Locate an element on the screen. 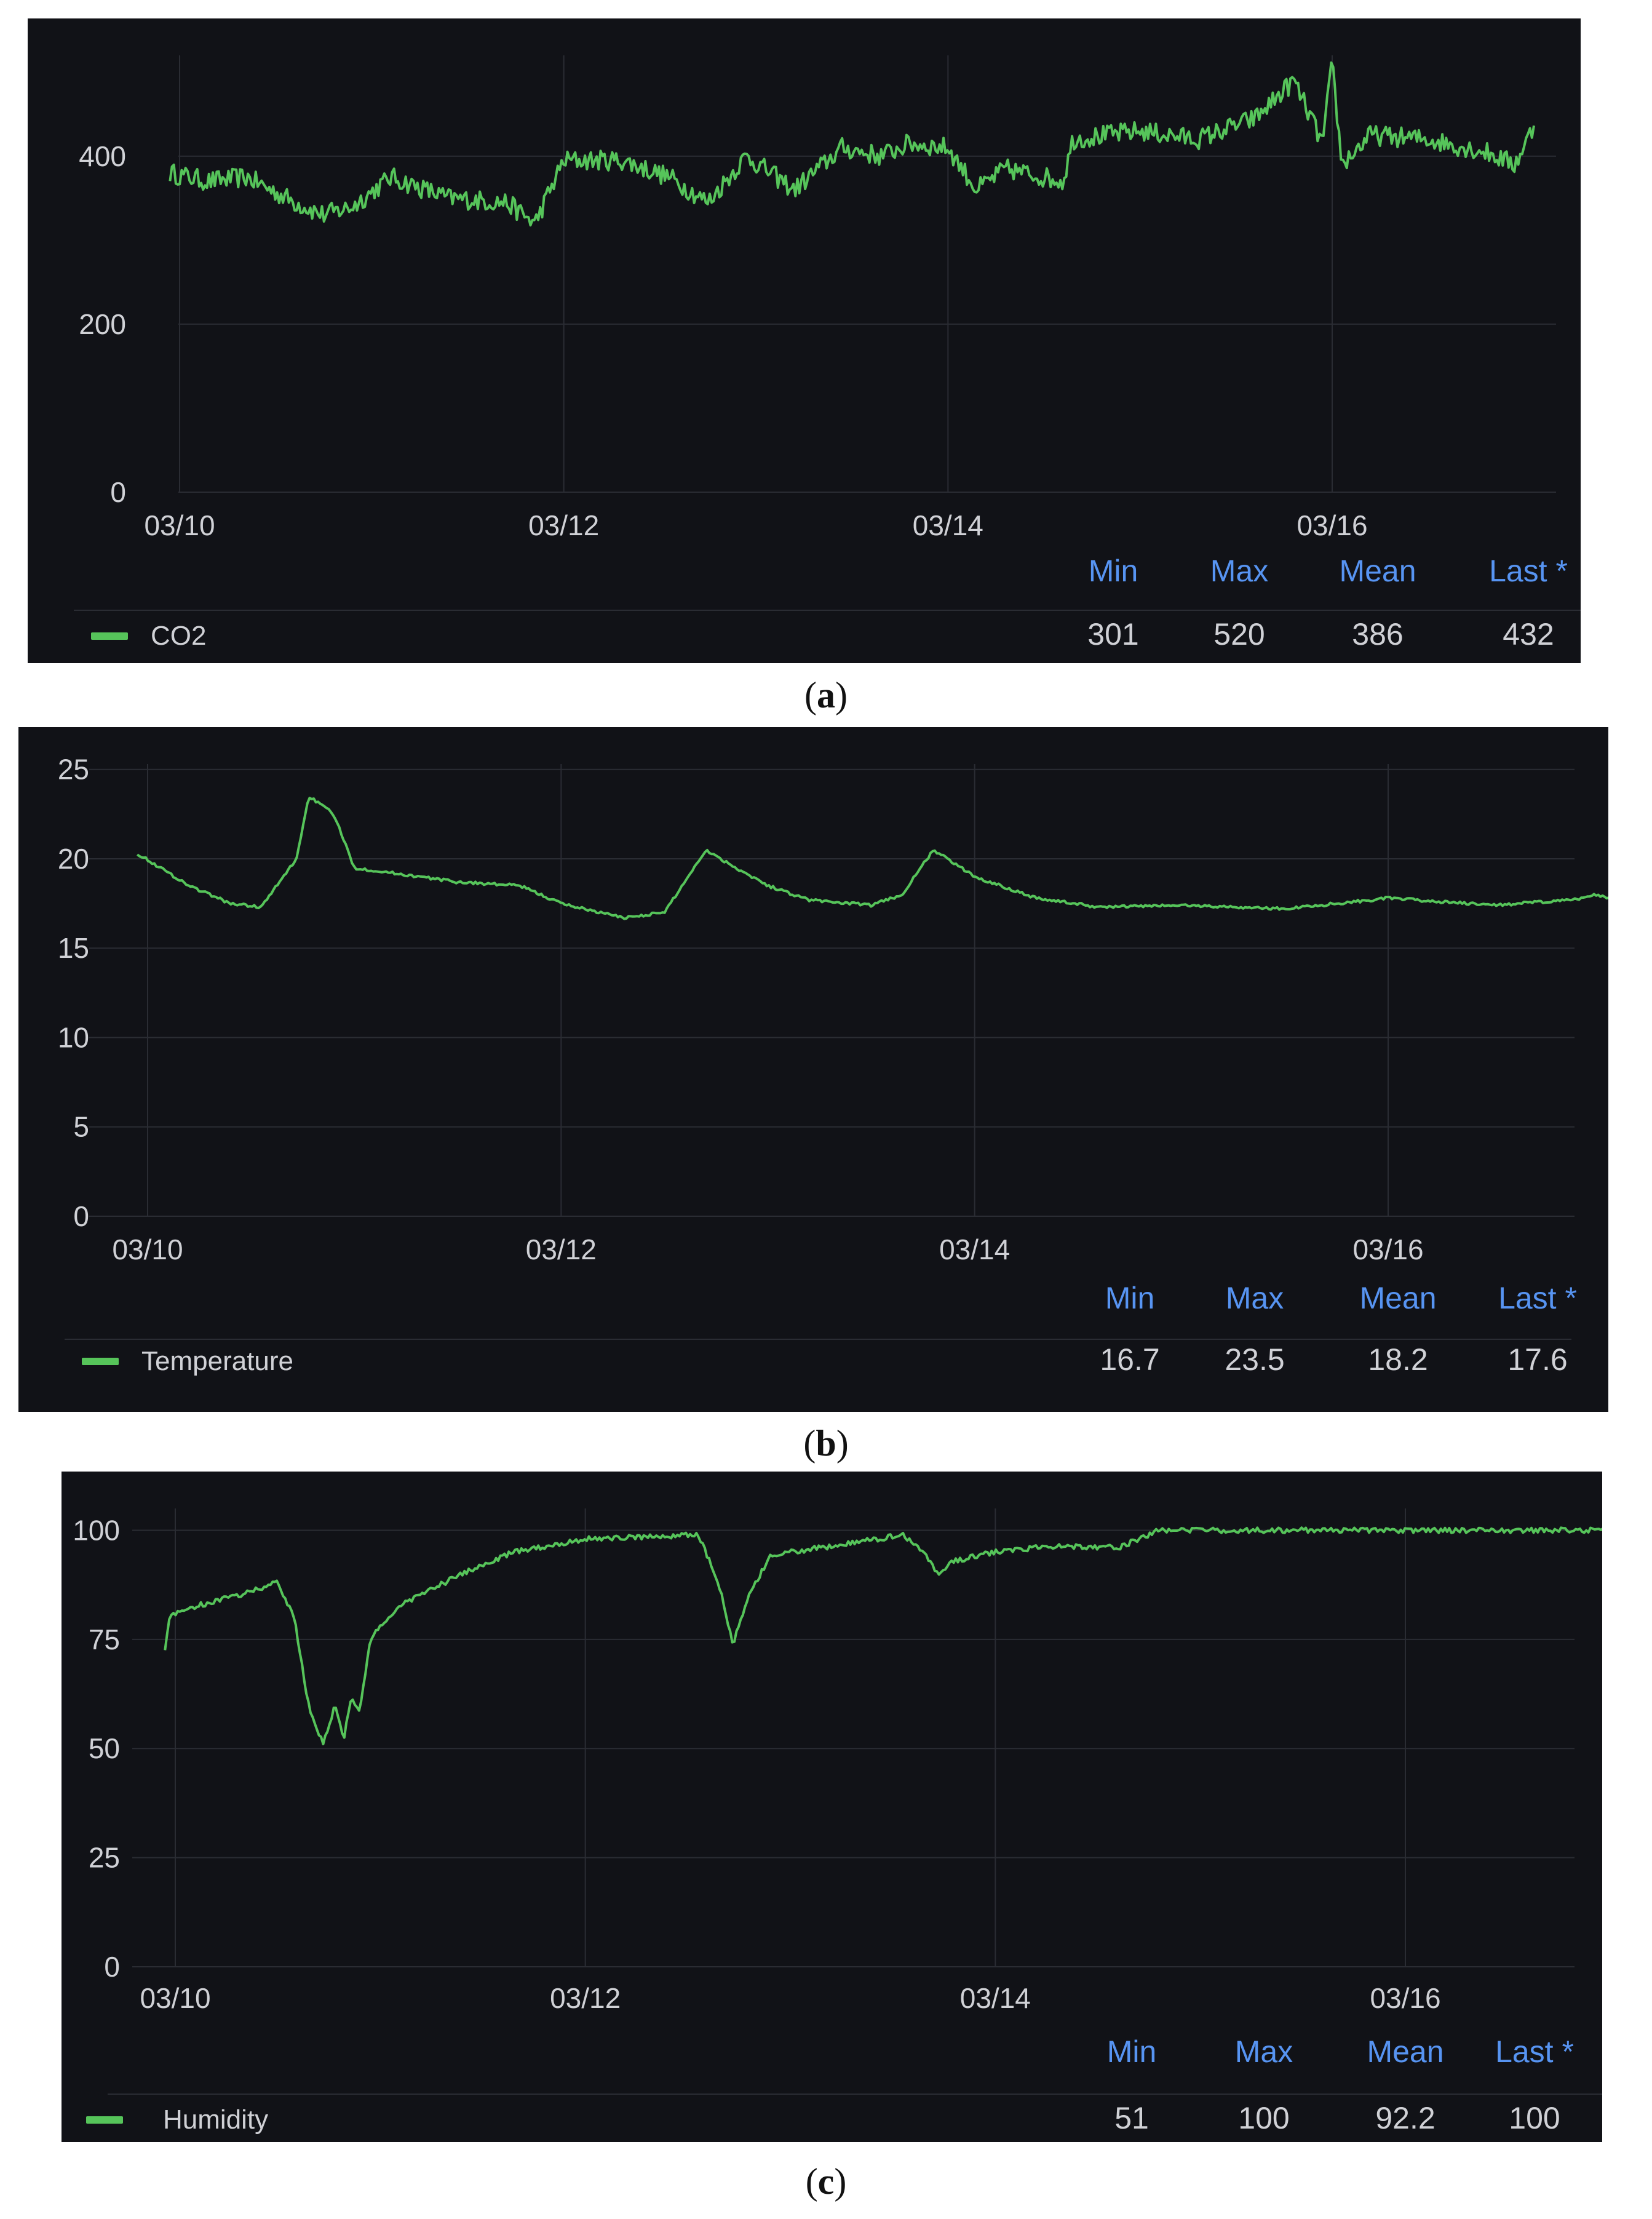  stat-value-min: 301 is located at coordinates (1112, 634).